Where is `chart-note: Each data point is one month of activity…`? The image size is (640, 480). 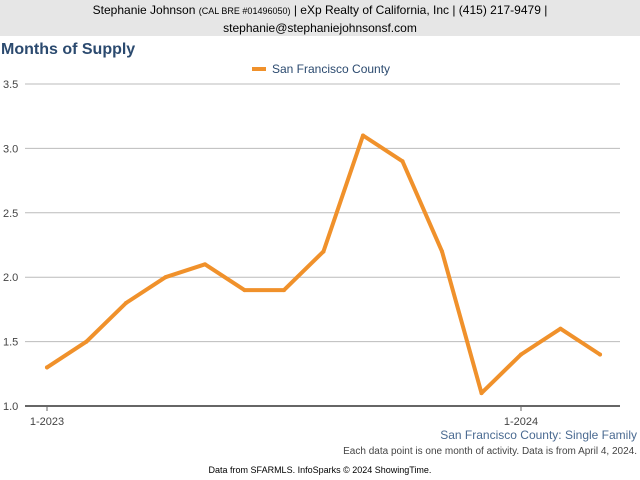 chart-note: Each data point is one month of activity… is located at coordinates (490, 451).